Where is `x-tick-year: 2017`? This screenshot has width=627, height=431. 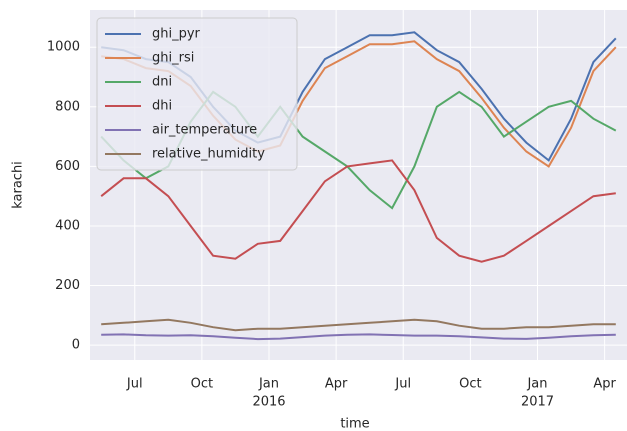 x-tick-year: 2017 is located at coordinates (537, 402).